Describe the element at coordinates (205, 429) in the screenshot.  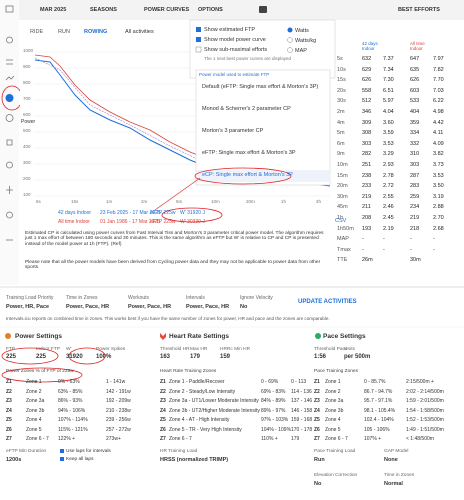
I see `zone-cell: Zone 5 - TR - Very High Intensity` at that location.